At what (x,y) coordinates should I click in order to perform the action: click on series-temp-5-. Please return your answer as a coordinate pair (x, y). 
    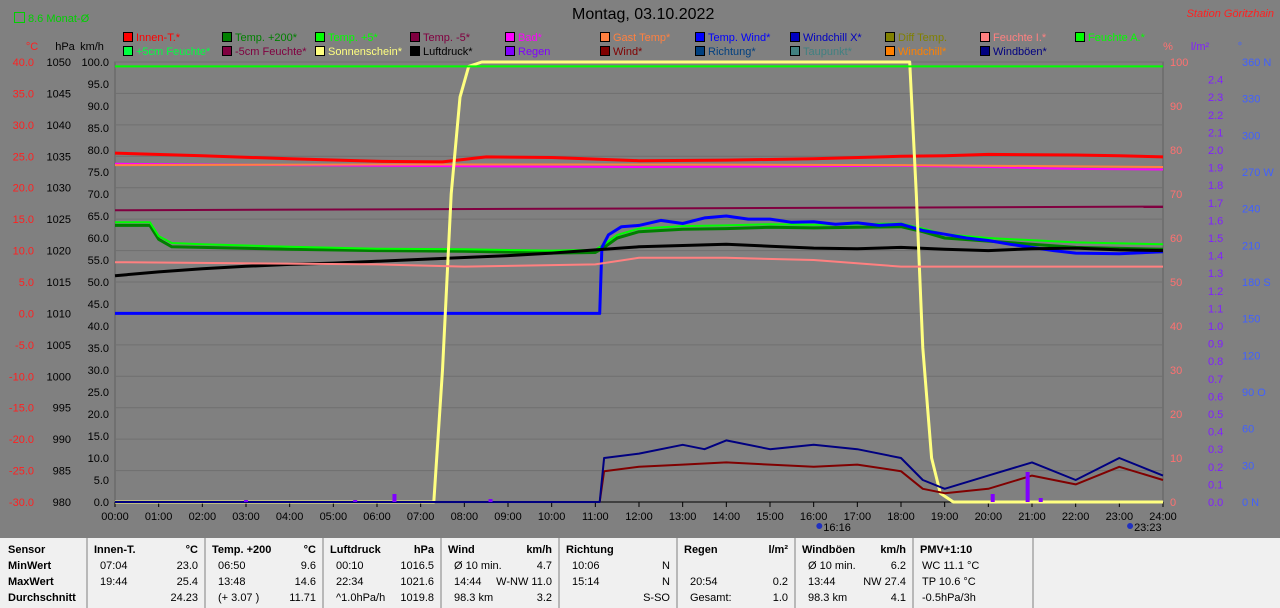
    Looking at the image, I should click on (639, 208).